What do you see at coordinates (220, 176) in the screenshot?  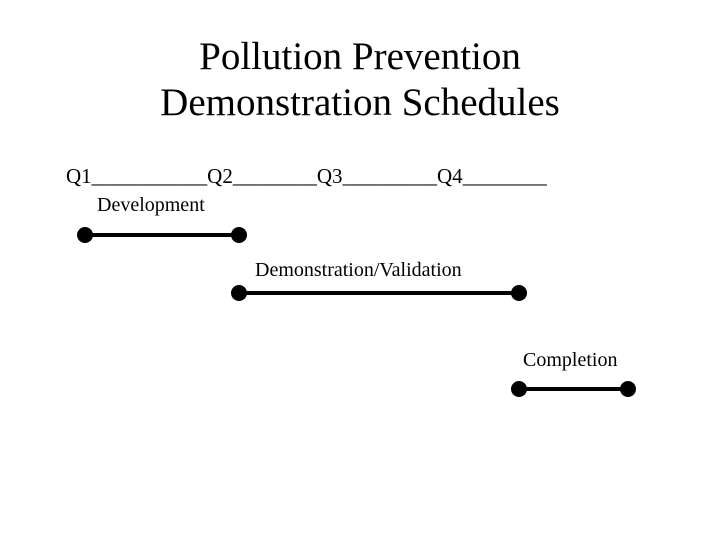 I see `quarter-label-q2: Q2` at bounding box center [220, 176].